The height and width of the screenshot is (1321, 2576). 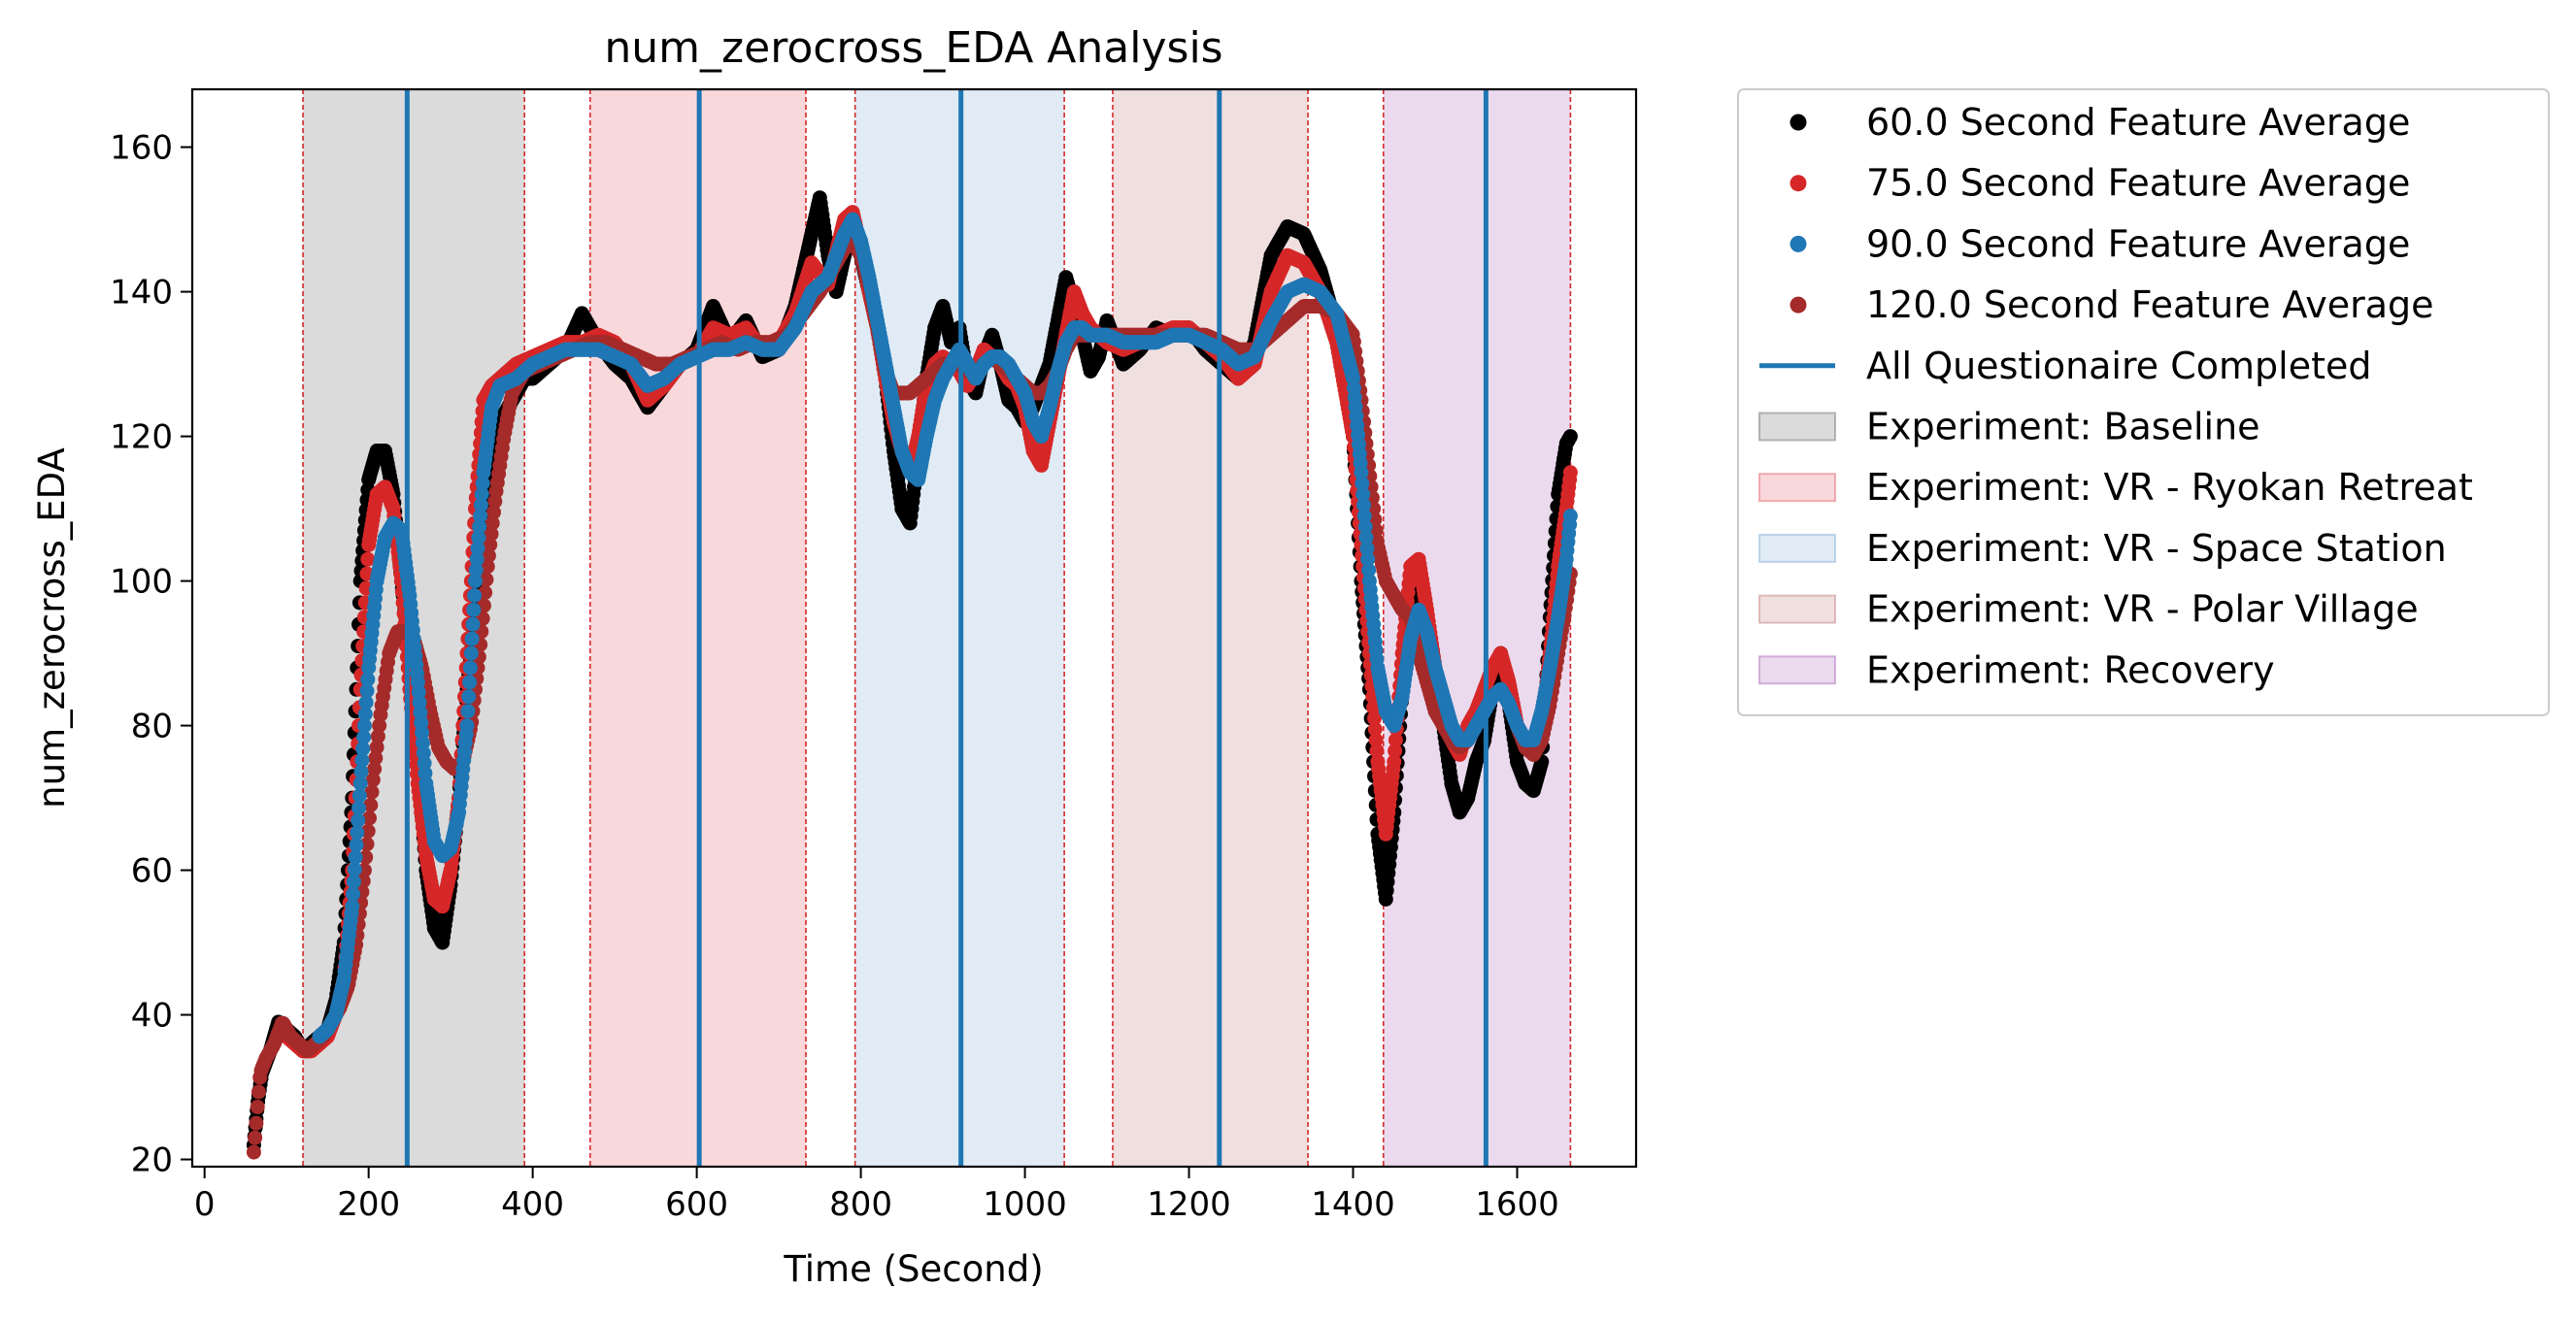 I want to click on series-0-point, so click(x=1570, y=437).